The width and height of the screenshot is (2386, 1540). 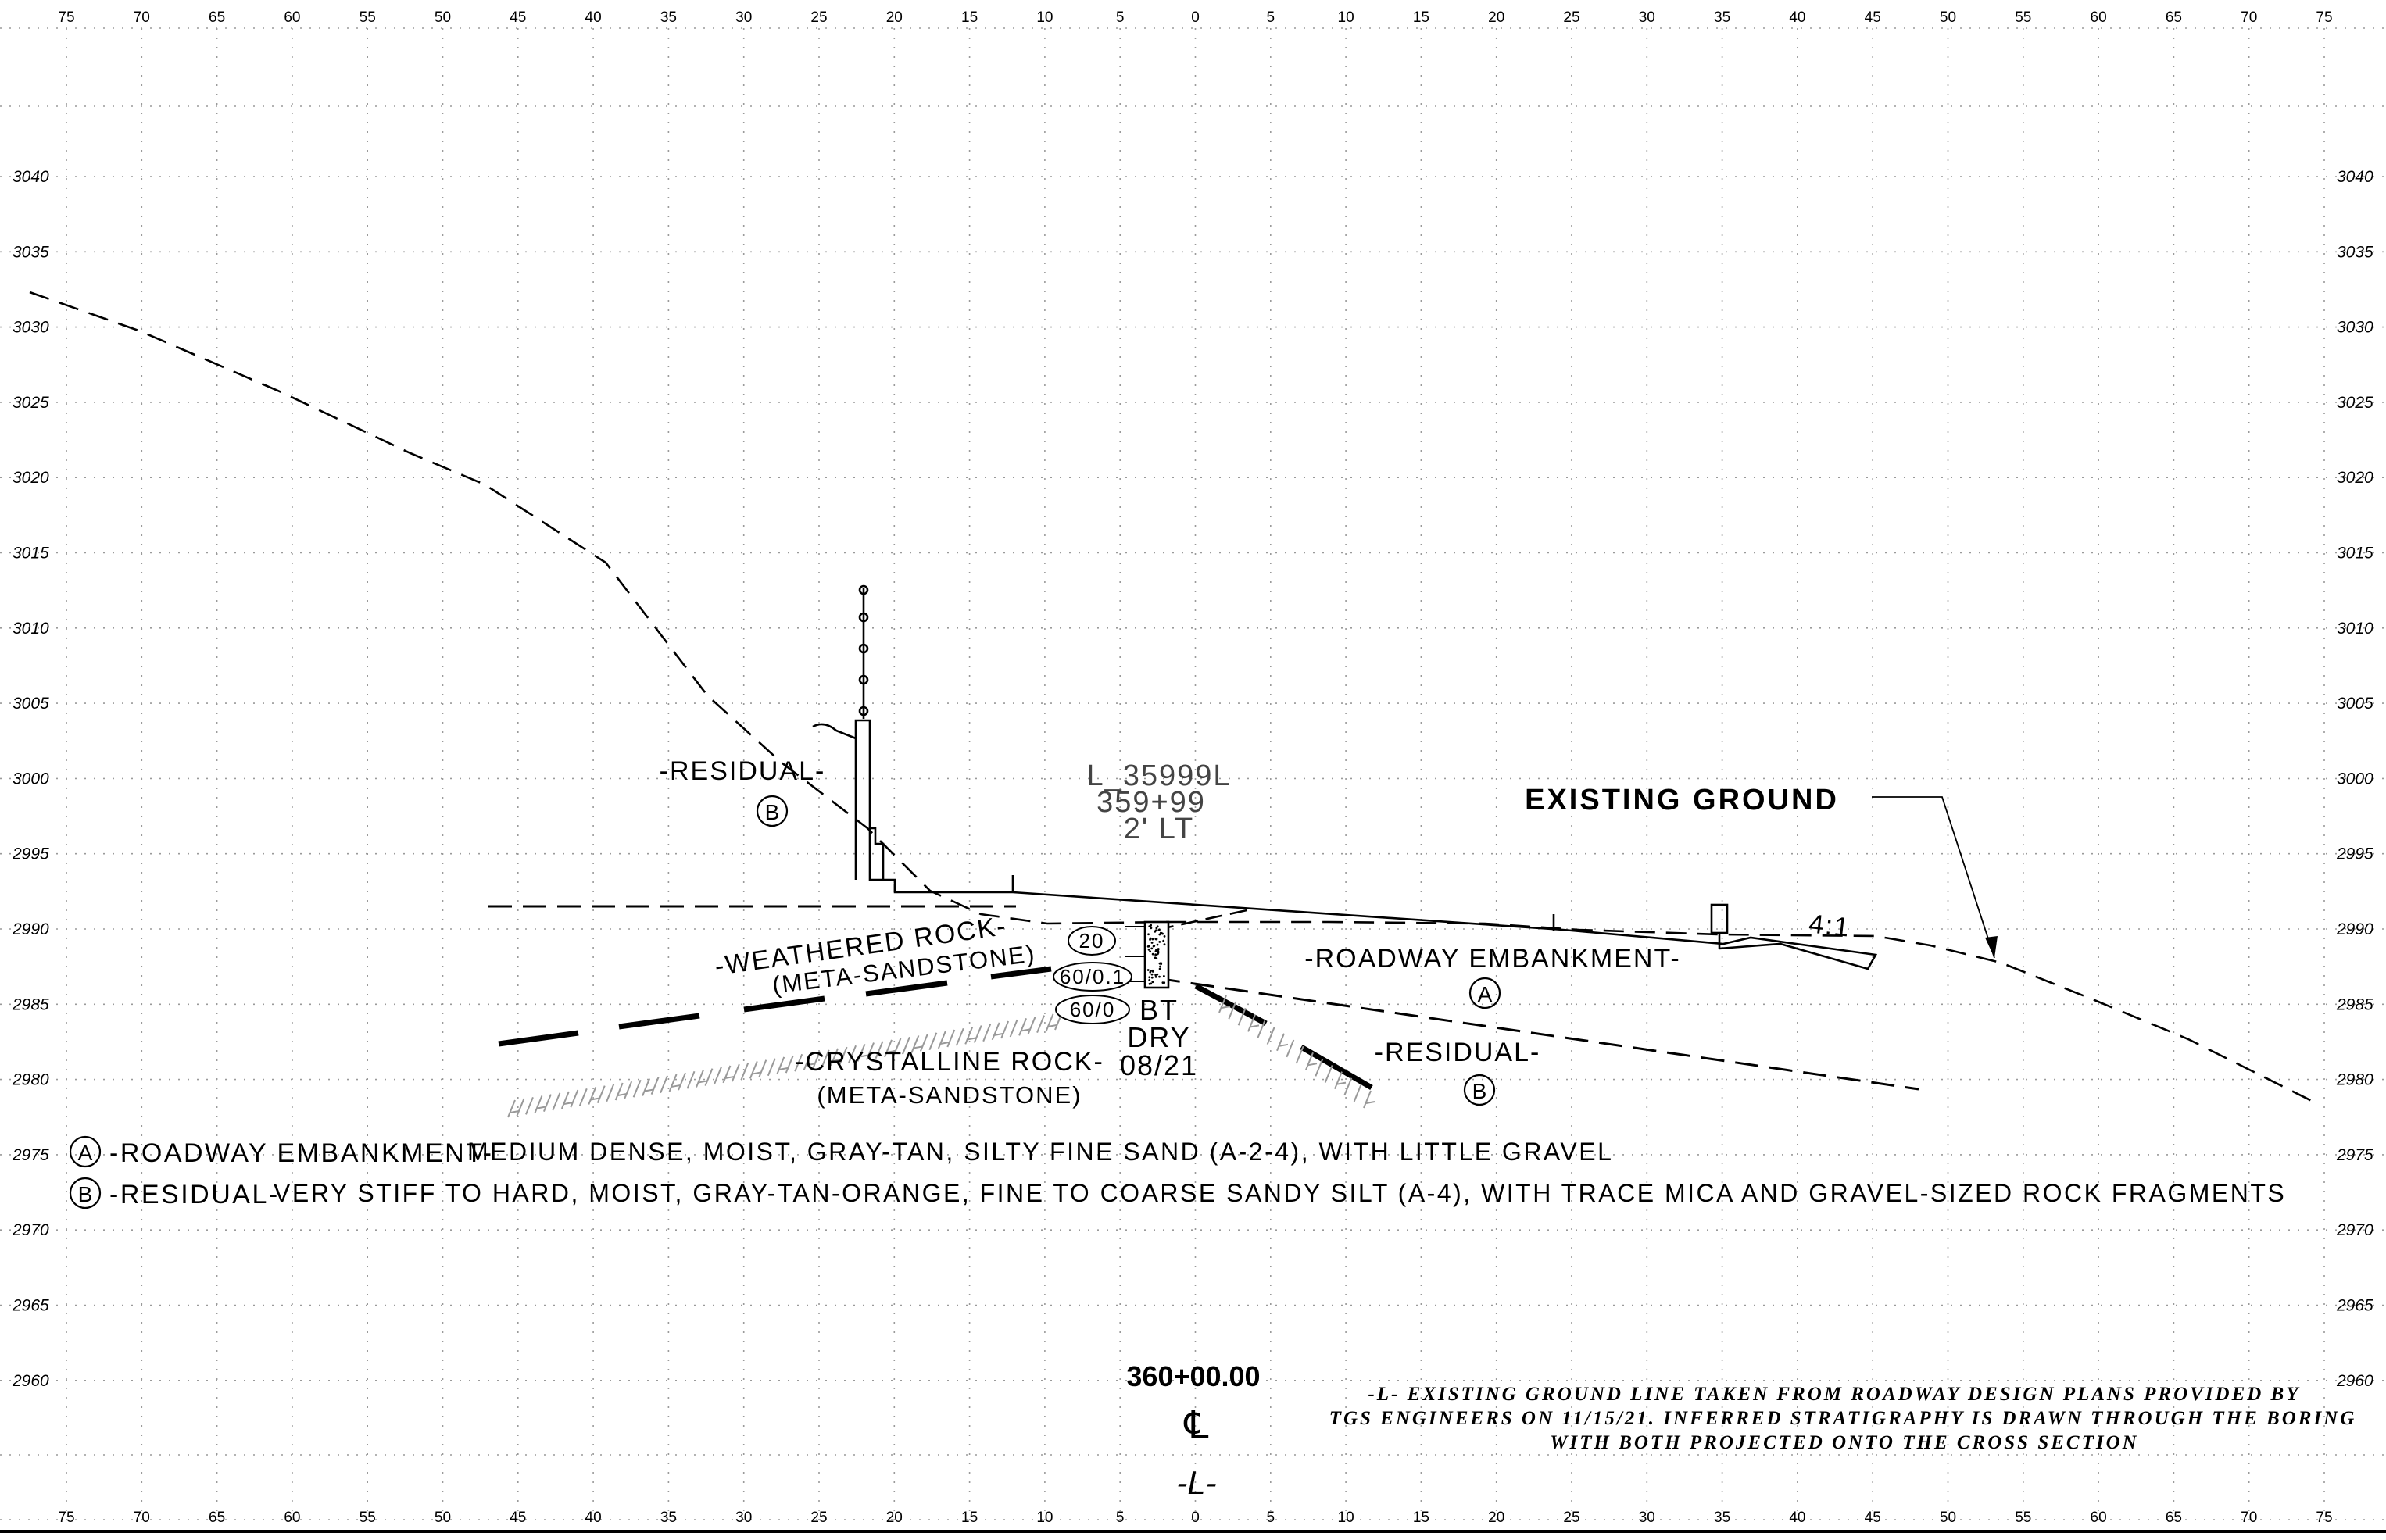 I want to click on boring-log: 20 60/0.1 60/0, so click(x=1111, y=972).